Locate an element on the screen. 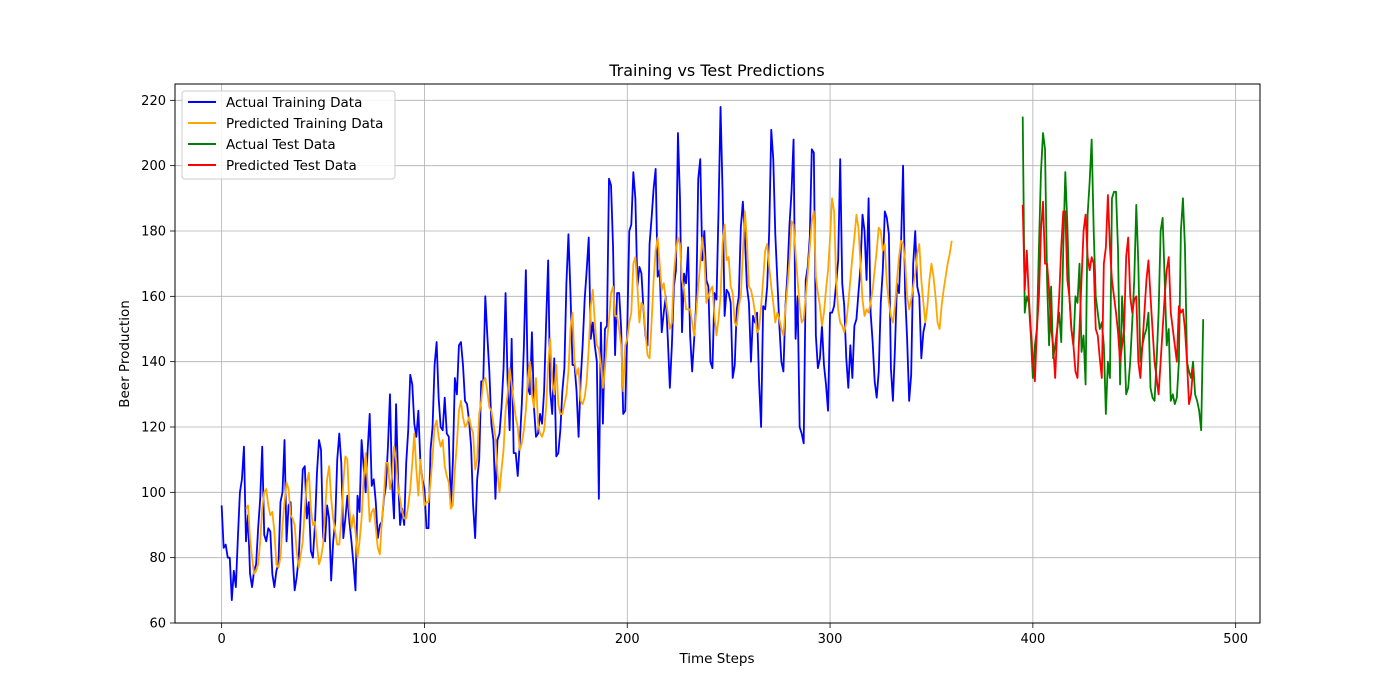  legend-box is located at coordinates (288, 135).